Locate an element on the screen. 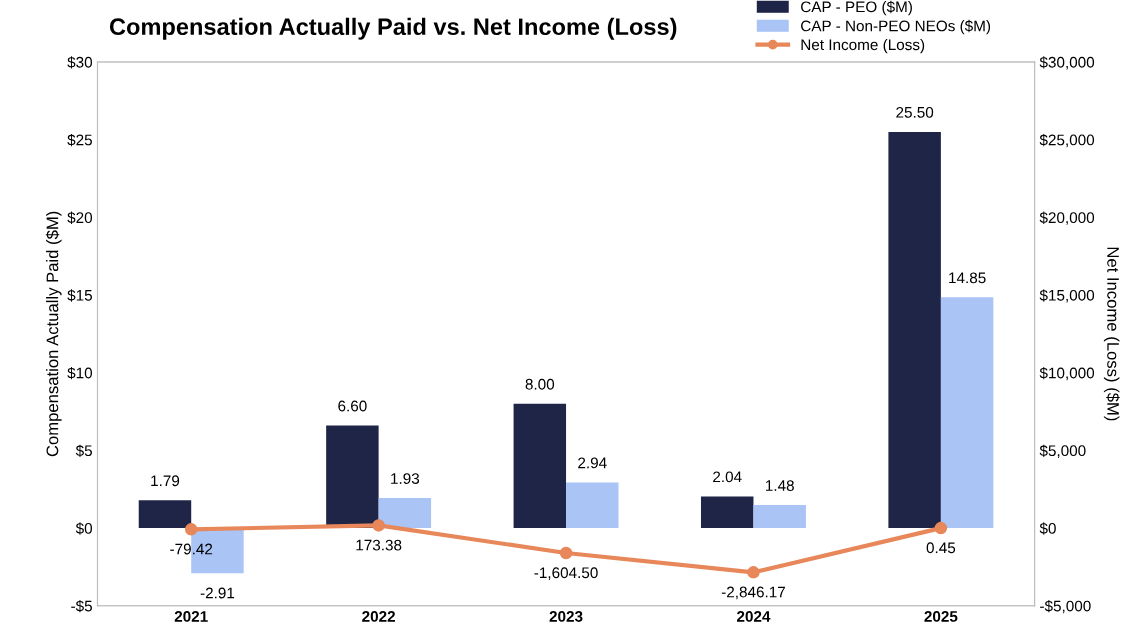 The height and width of the screenshot is (639, 1147). data-label: -2.91 is located at coordinates (217, 593).